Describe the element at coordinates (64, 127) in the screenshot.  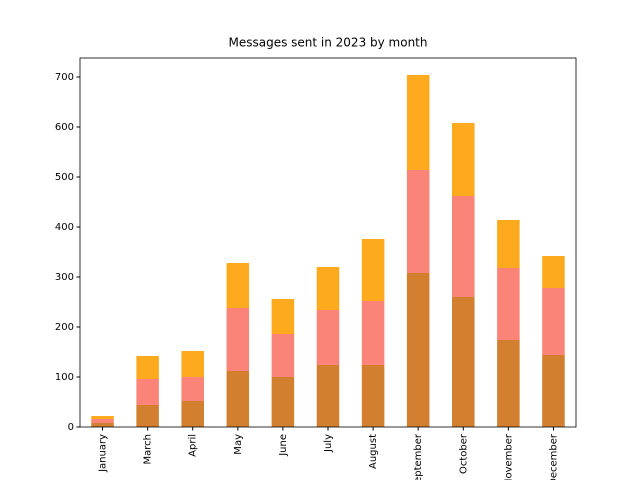
I see `y-tick-label: 600` at that location.